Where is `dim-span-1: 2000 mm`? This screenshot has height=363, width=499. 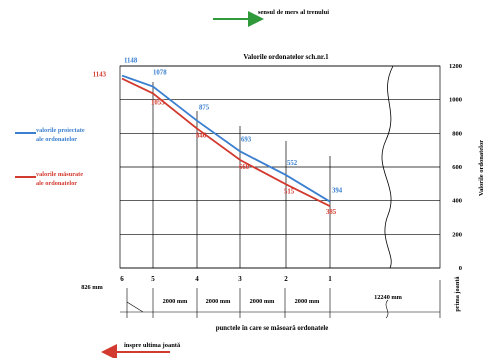 dim-span-1: 2000 mm is located at coordinates (175, 301).